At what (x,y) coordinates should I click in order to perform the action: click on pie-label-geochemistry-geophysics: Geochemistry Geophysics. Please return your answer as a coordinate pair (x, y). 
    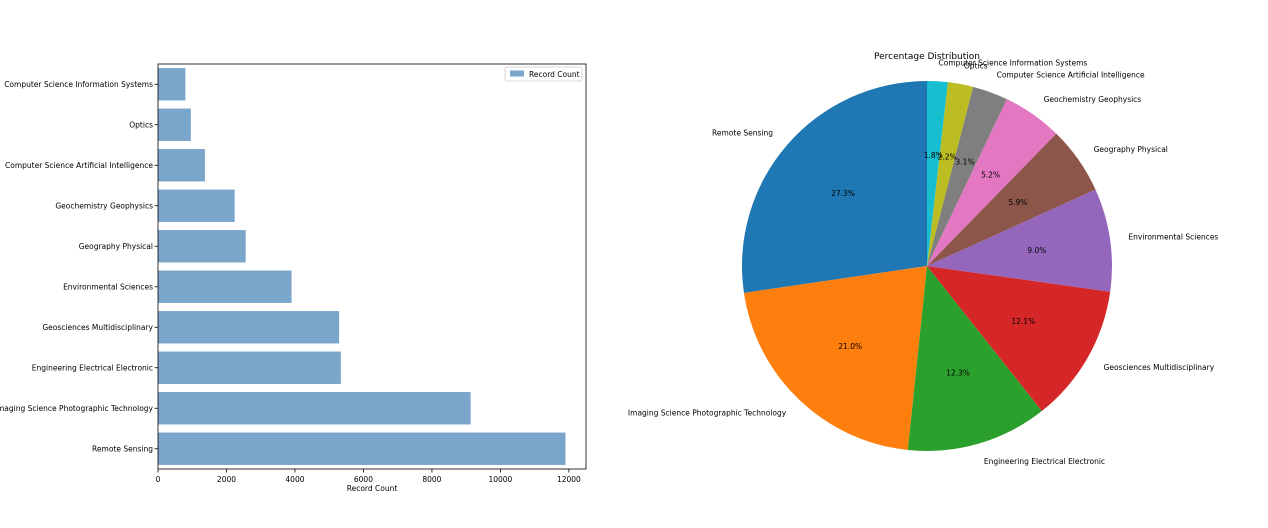
    Looking at the image, I should click on (1093, 99).